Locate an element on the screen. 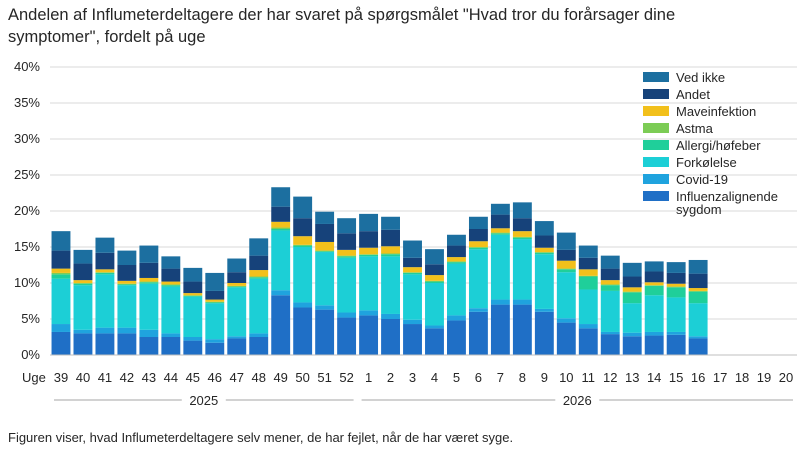 The image size is (800, 454). y-tick-label: 10% is located at coordinates (27, 282).